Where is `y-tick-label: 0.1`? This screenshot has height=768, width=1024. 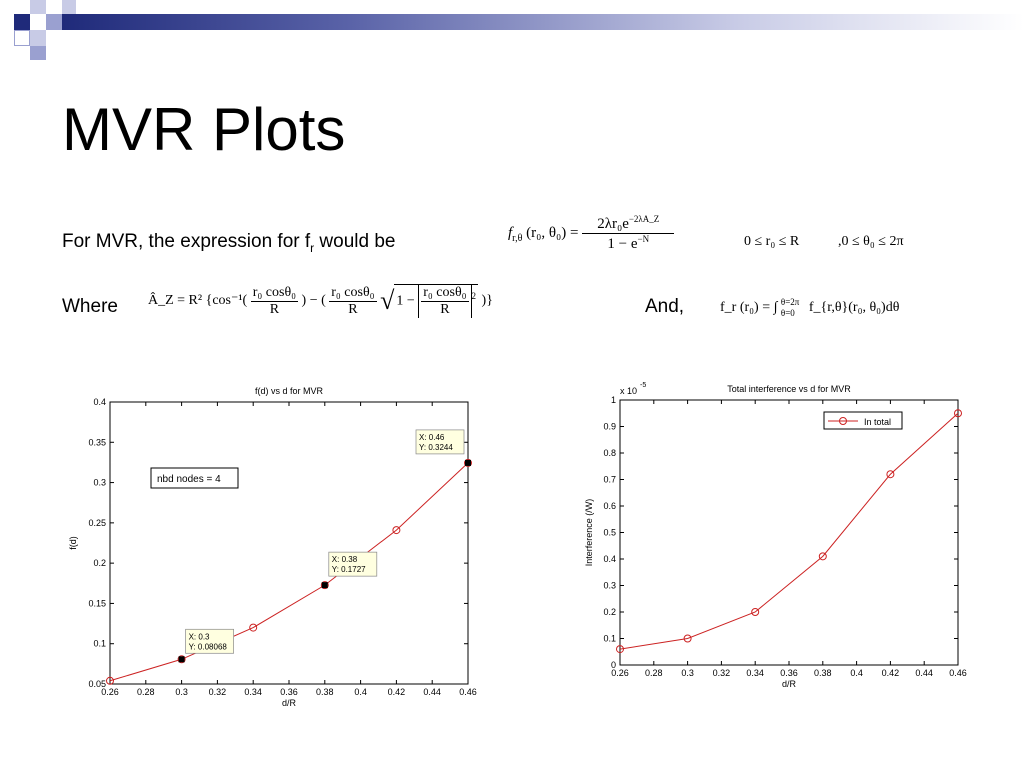
y-tick-label: 0.1 is located at coordinates (609, 639).